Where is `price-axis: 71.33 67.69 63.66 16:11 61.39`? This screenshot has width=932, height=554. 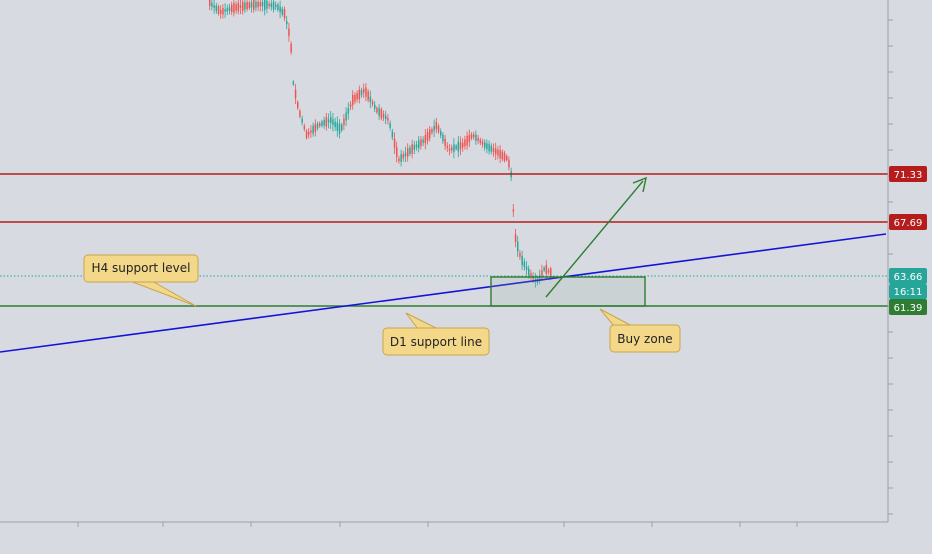
price-axis: 71.33 67.69 63.66 16:11 61.39 is located at coordinates (907, 261).